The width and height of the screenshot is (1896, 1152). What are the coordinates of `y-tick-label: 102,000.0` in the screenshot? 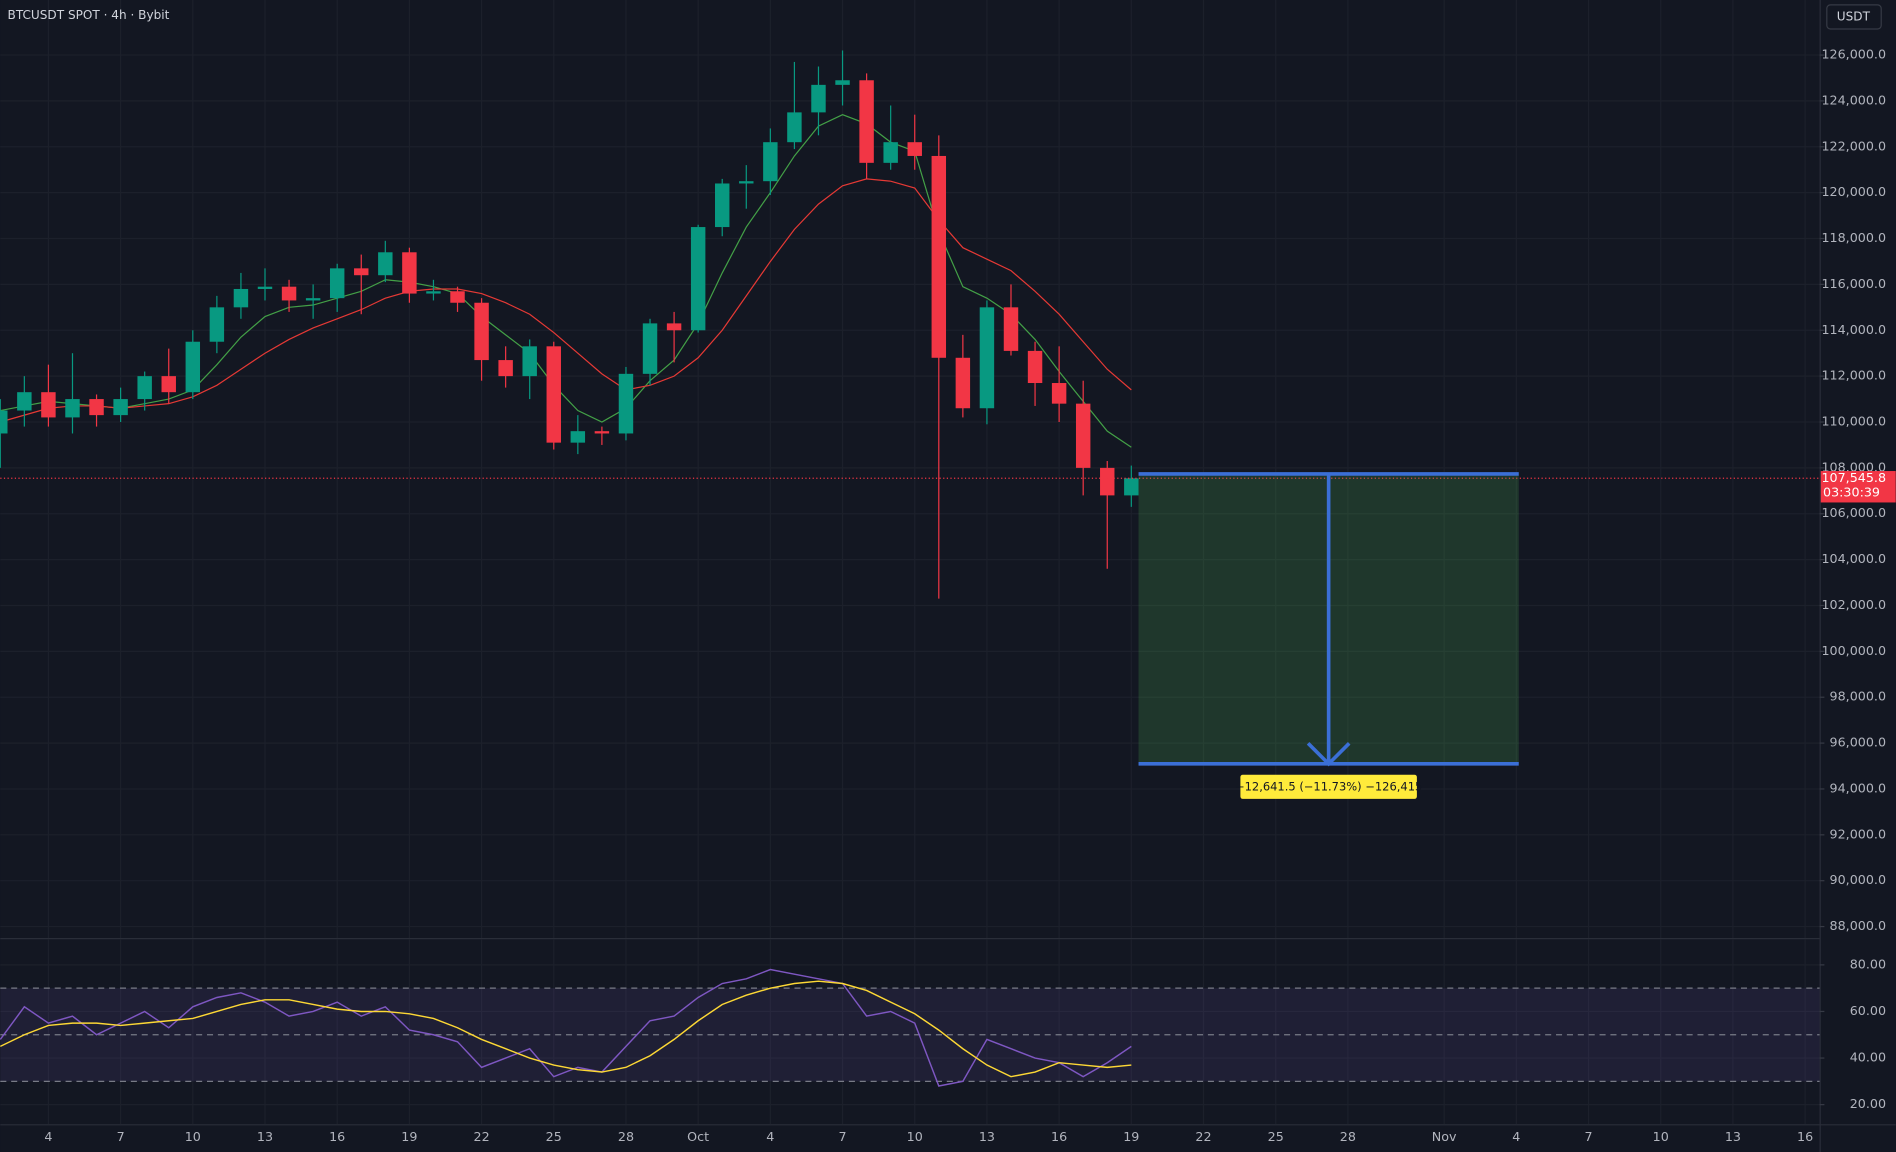 It's located at (1853, 604).